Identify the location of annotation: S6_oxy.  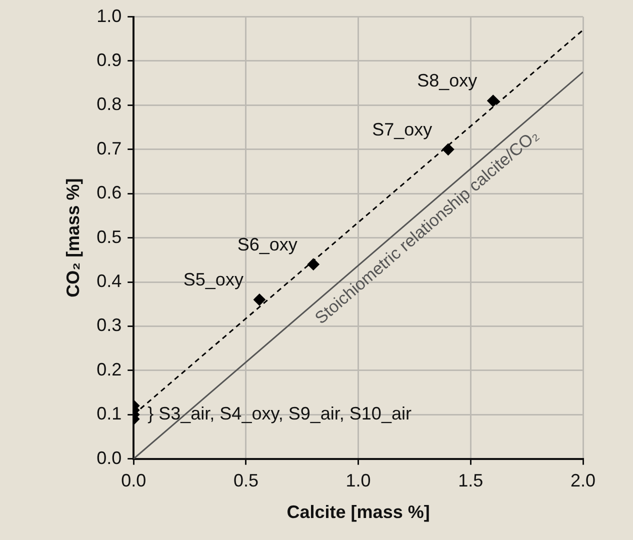
(267, 244).